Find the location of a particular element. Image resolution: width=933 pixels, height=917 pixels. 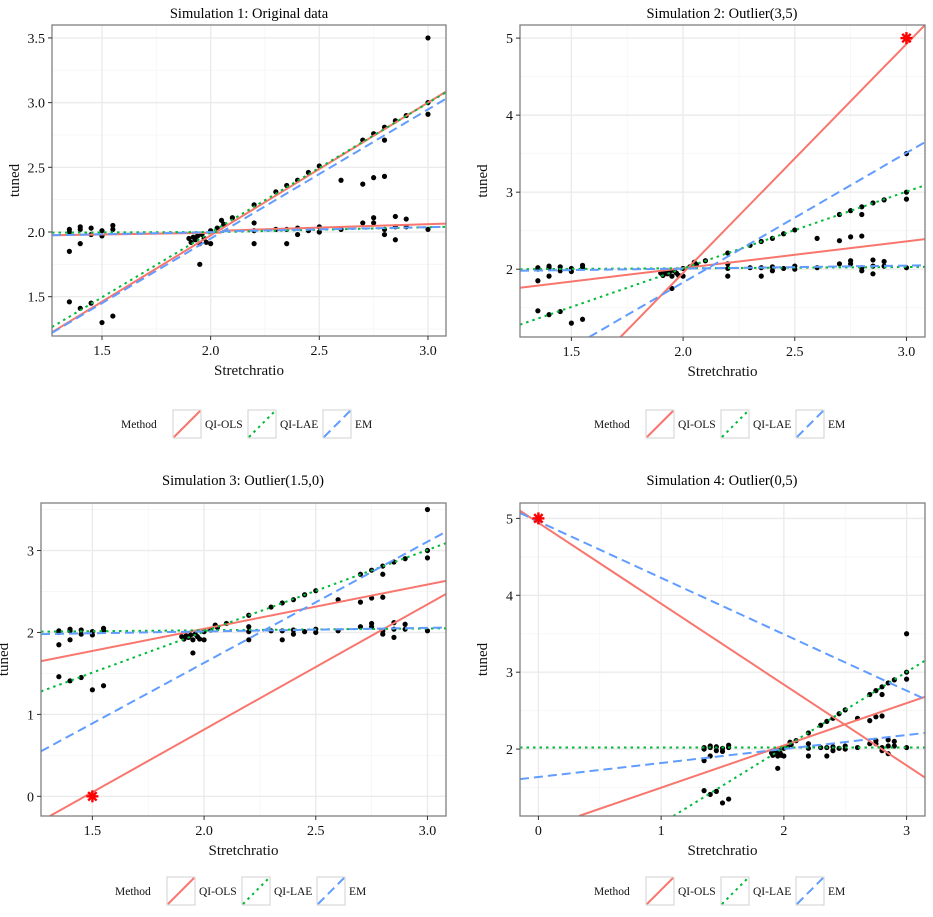

fit-lines is located at coordinates (722, 181).